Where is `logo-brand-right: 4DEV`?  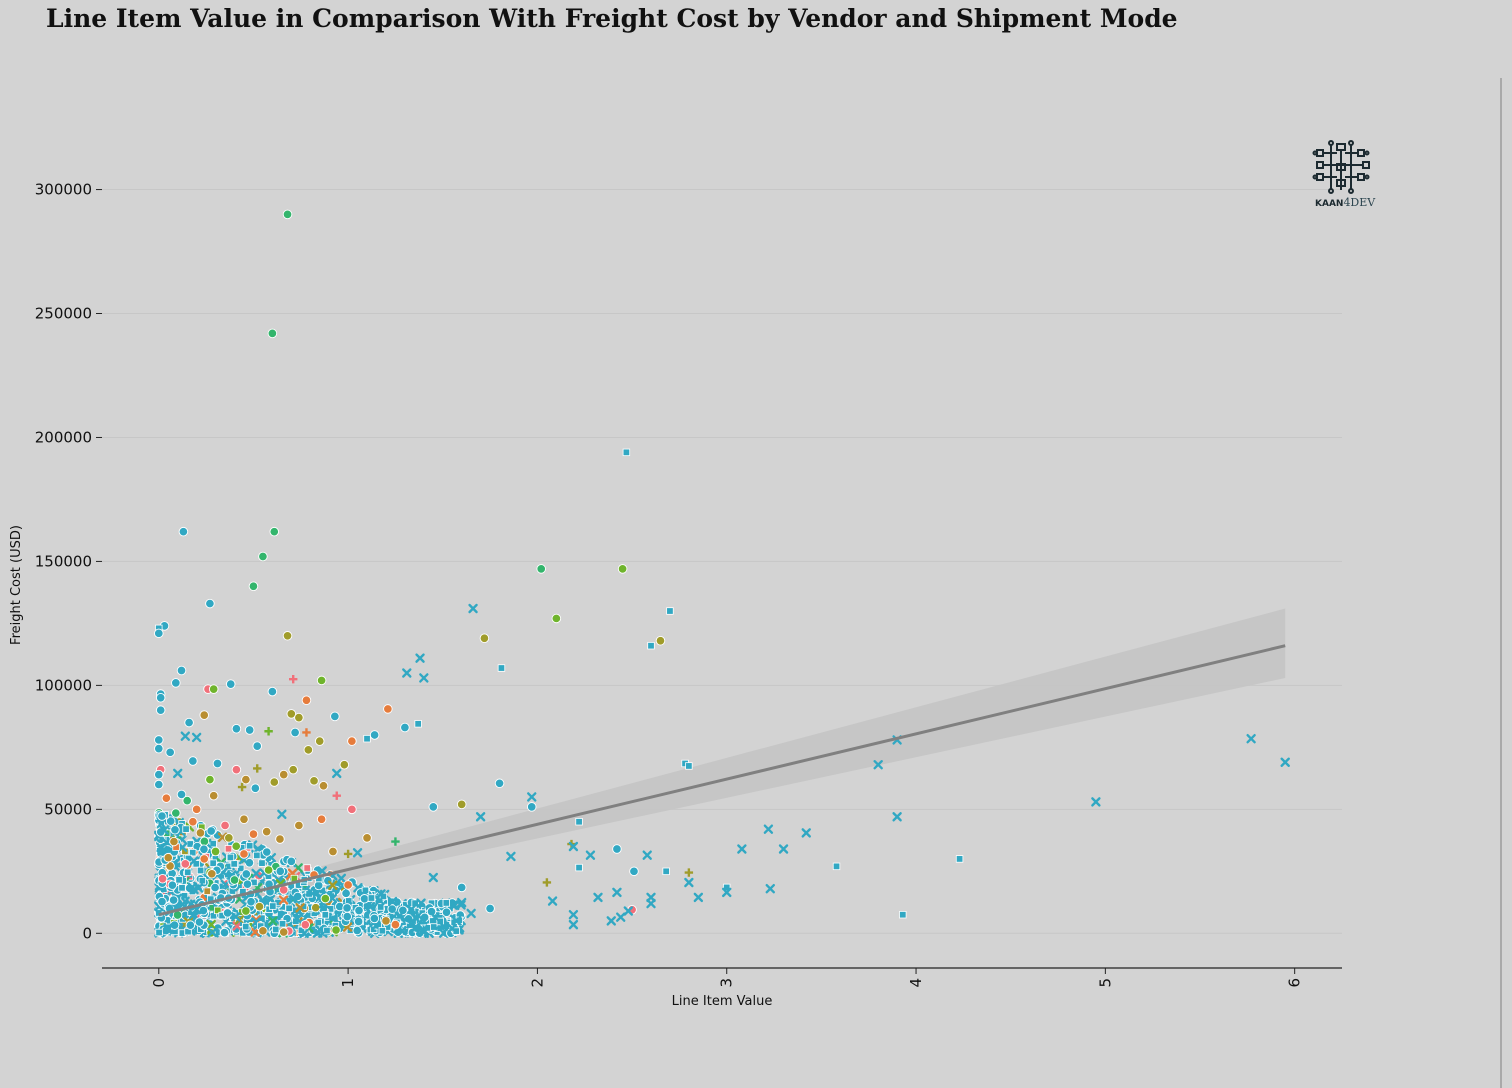 logo-brand-right: 4DEV is located at coordinates (1359, 202).